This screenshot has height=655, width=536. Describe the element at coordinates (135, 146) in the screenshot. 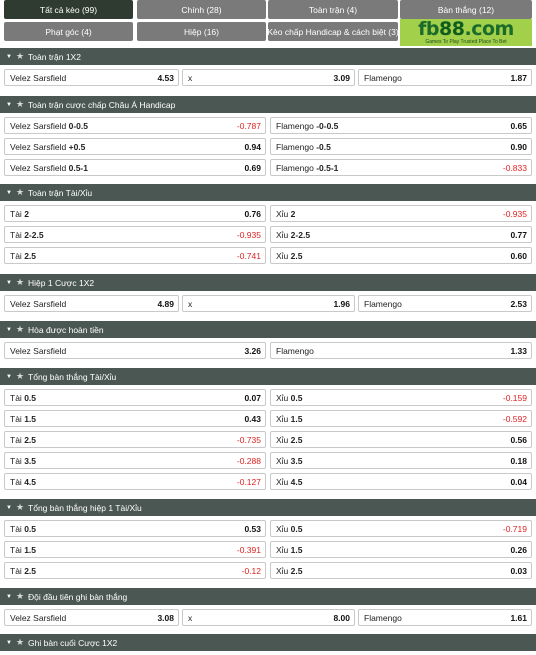

I see `odds-cell: Velez Sarsfield +0.5 0.94` at that location.